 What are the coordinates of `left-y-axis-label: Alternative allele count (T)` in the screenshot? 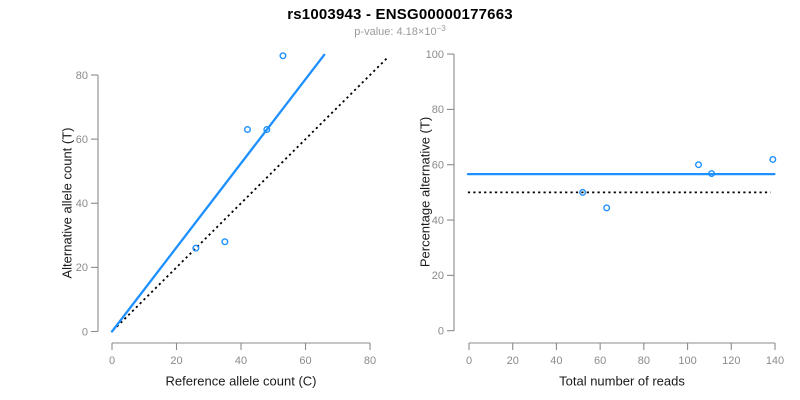 It's located at (67, 203).